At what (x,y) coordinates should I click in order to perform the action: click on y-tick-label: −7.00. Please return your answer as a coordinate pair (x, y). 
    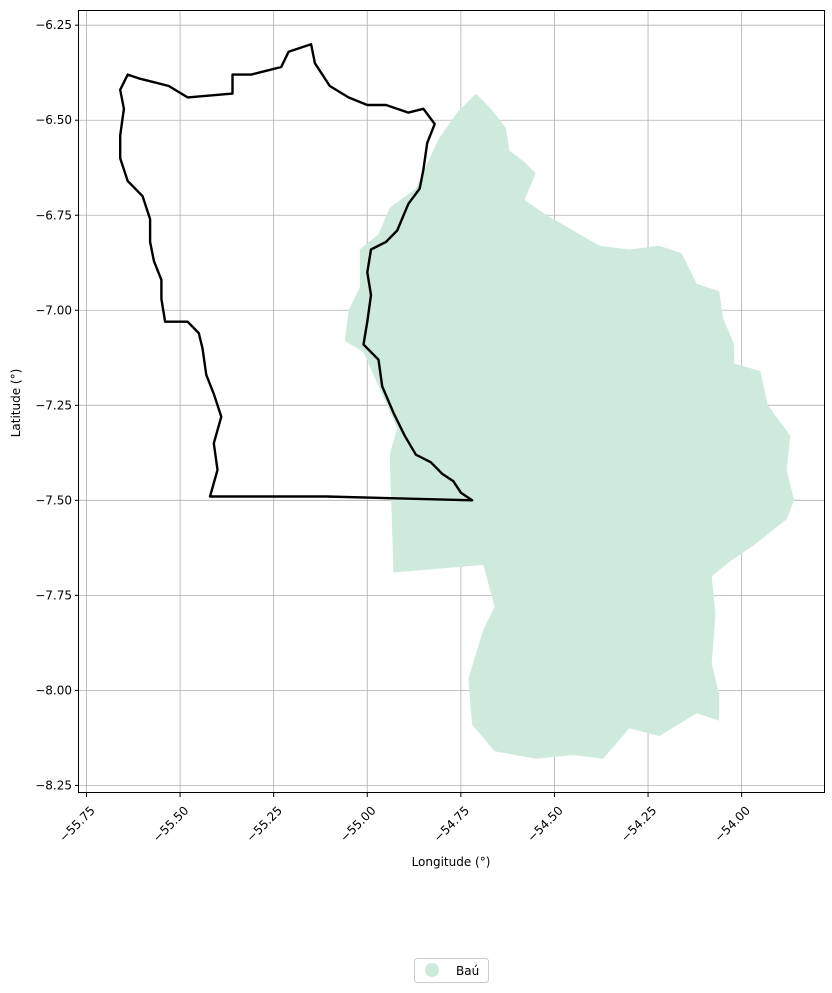
    Looking at the image, I should click on (53, 310).